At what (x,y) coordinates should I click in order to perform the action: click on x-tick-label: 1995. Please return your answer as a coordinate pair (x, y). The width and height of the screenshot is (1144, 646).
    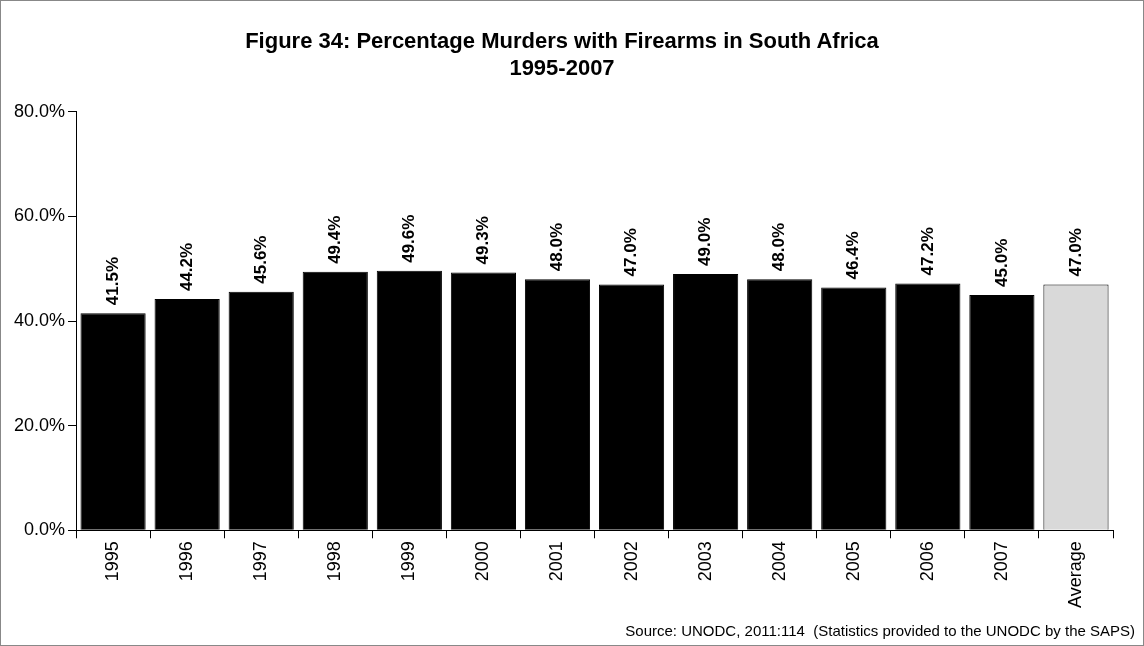
    Looking at the image, I should click on (112, 561).